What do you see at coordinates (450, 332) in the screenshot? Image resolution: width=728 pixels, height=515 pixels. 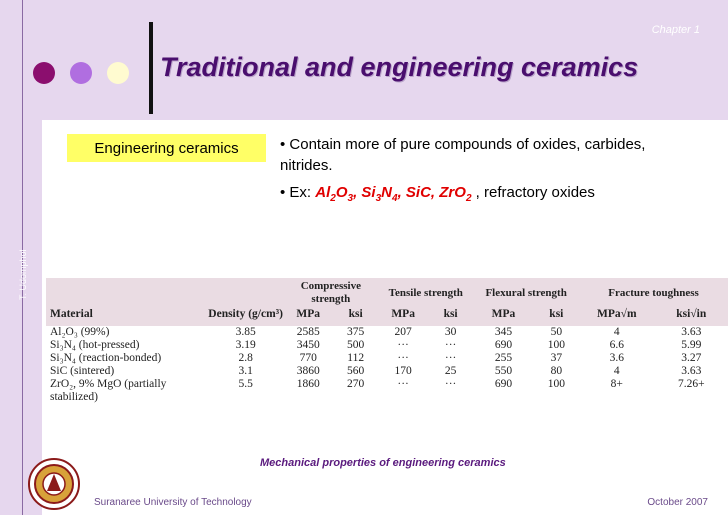 I see `cell-ten-ksi: 30` at bounding box center [450, 332].